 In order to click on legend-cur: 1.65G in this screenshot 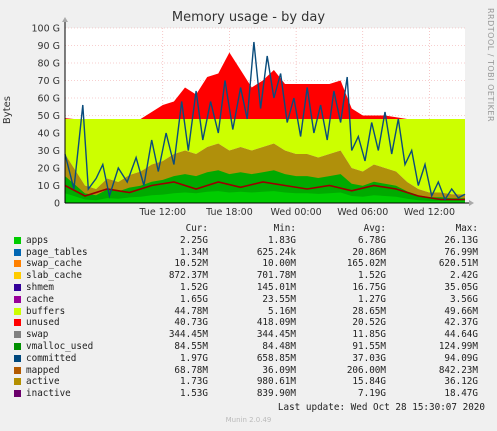, I will do `click(194, 299)`.